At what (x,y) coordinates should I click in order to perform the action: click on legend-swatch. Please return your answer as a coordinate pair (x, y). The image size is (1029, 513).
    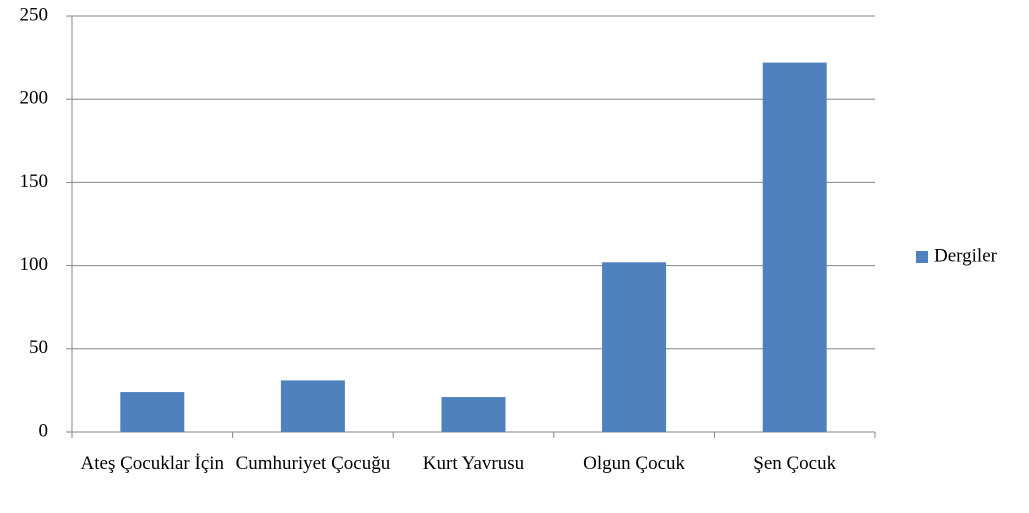
    Looking at the image, I should click on (922, 257).